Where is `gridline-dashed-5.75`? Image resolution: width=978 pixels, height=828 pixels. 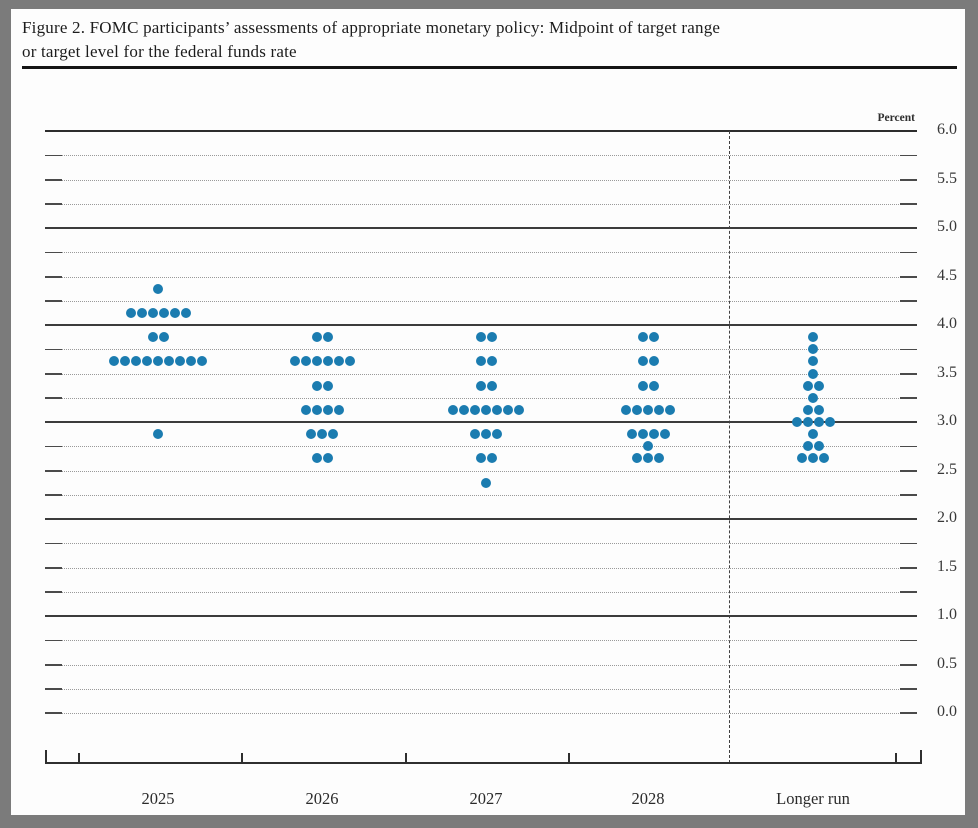 gridline-dashed-5.75 is located at coordinates (481, 155).